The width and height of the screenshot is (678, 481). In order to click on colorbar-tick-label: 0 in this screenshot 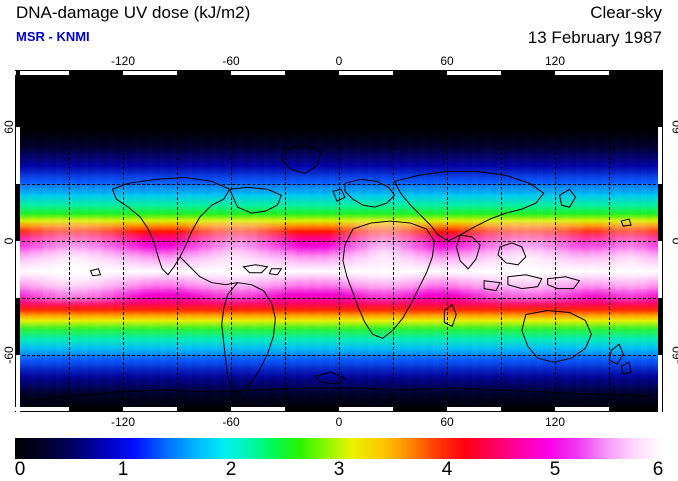, I will do `click(20, 469)`.